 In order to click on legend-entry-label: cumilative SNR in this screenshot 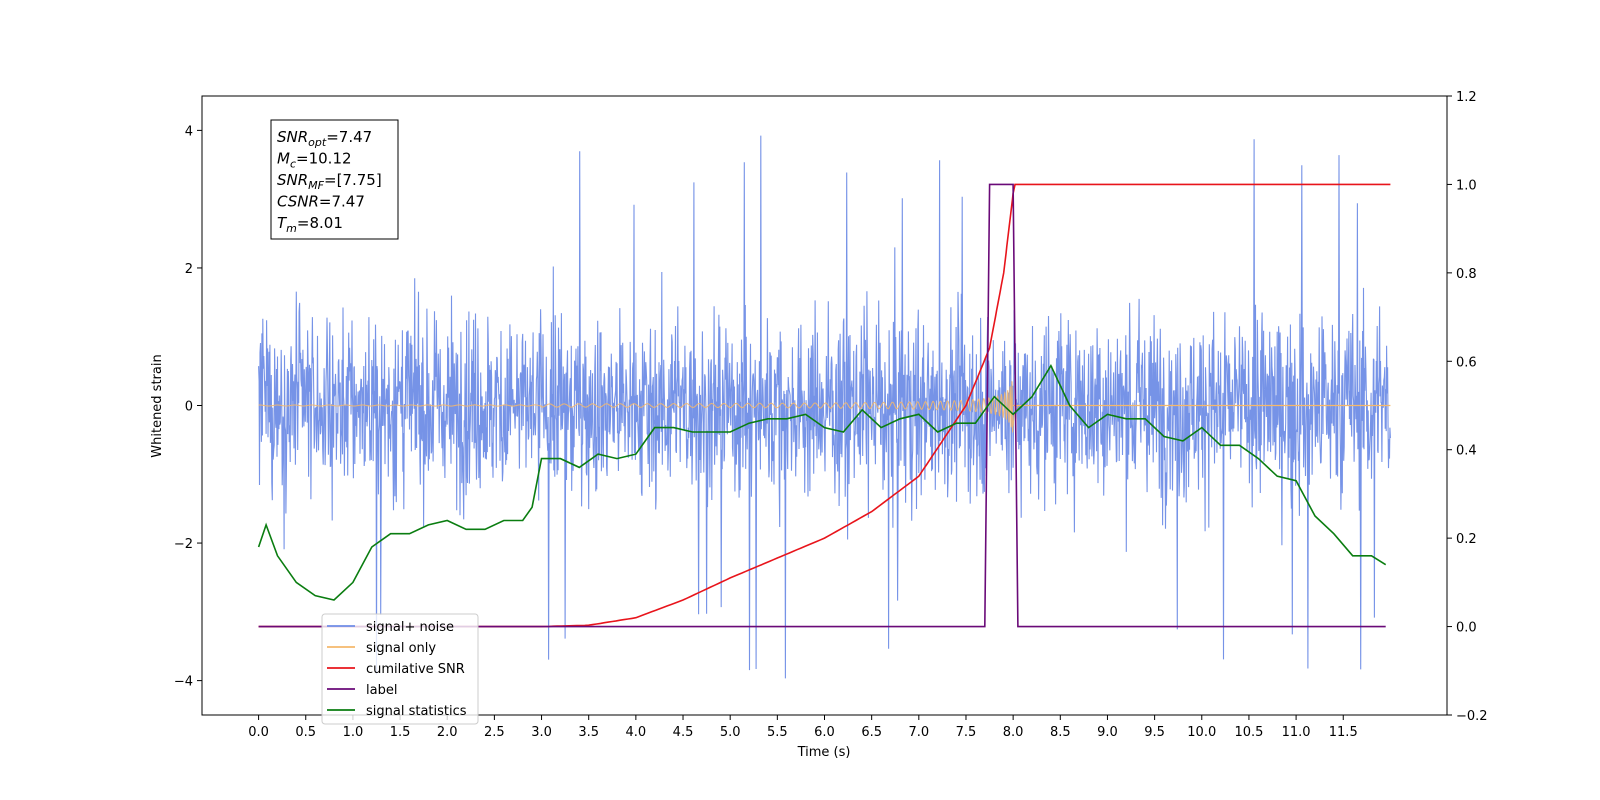, I will do `click(415, 669)`.